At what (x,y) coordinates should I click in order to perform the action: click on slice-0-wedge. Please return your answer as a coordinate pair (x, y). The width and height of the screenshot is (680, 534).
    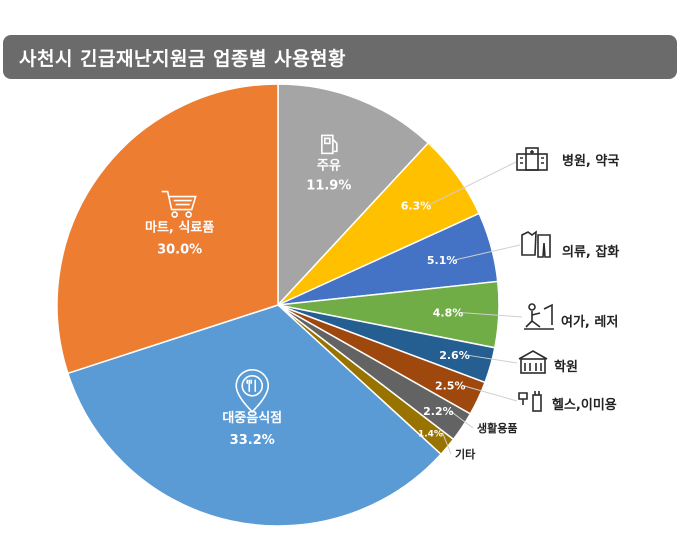
    Looking at the image, I should click on (353, 195).